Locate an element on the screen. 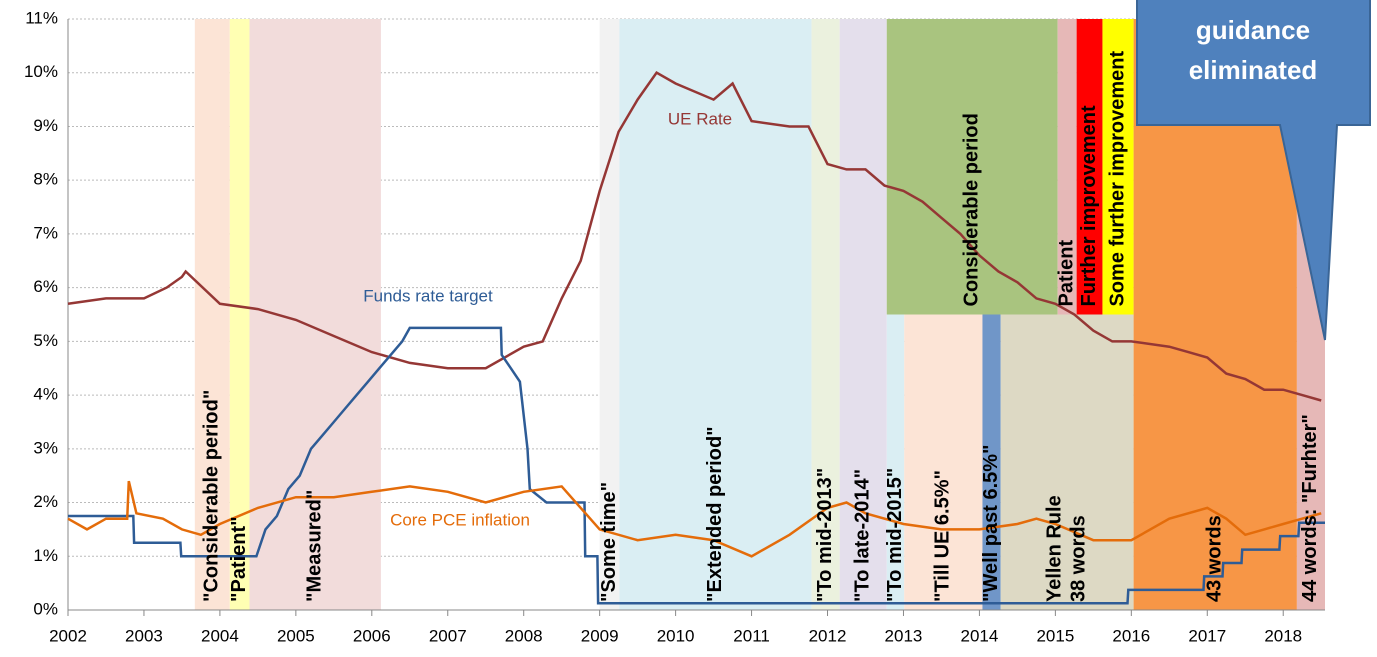 The image size is (1377, 657). y-tick-label: 0% is located at coordinates (45, 608).